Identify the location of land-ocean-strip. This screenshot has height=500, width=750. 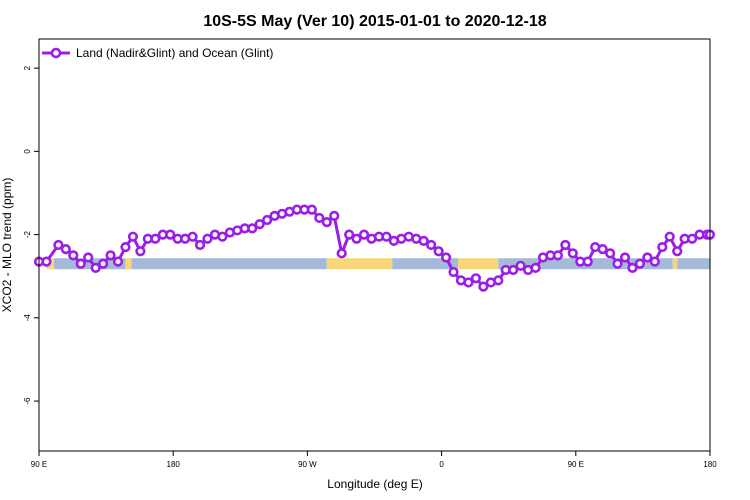
(378, 264).